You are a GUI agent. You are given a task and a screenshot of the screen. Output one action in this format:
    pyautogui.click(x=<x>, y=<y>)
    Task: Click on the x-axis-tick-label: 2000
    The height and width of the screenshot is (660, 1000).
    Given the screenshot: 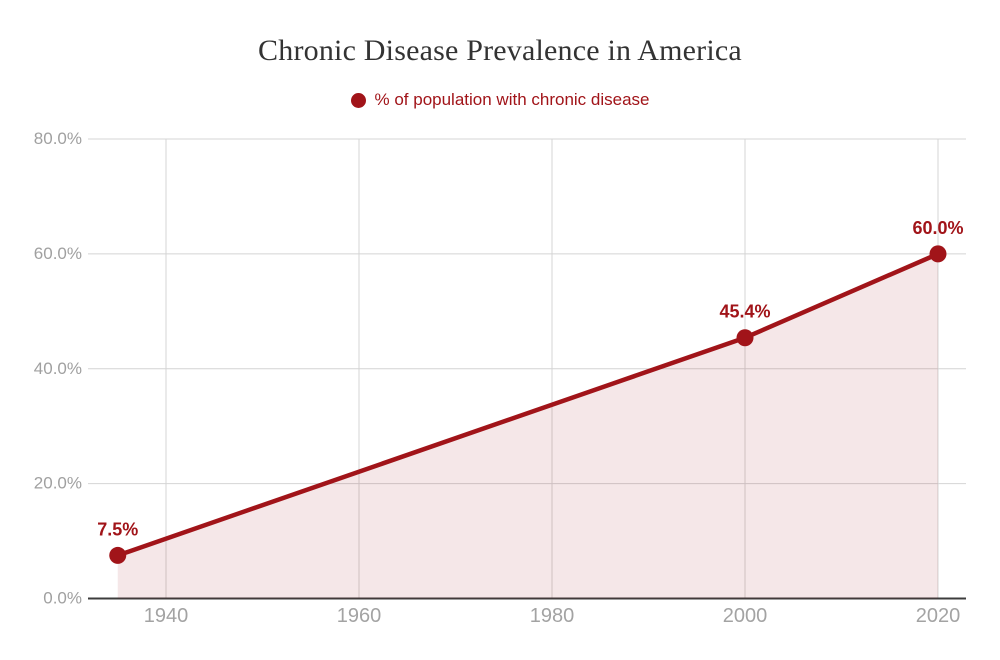 What is the action you would take?
    pyautogui.click(x=745, y=616)
    